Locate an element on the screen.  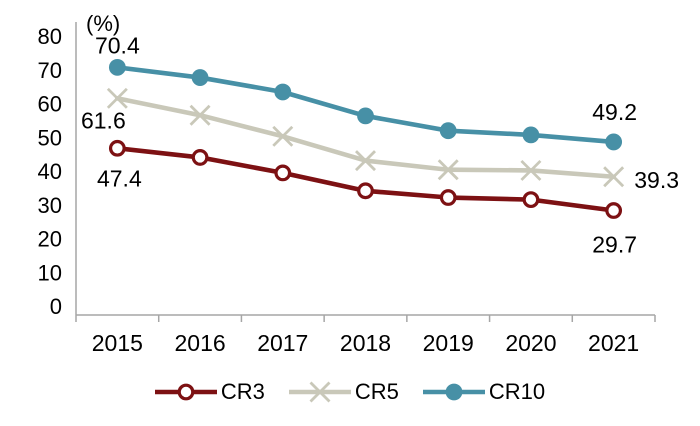
y-tick-label: 10 is located at coordinates (50, 272).